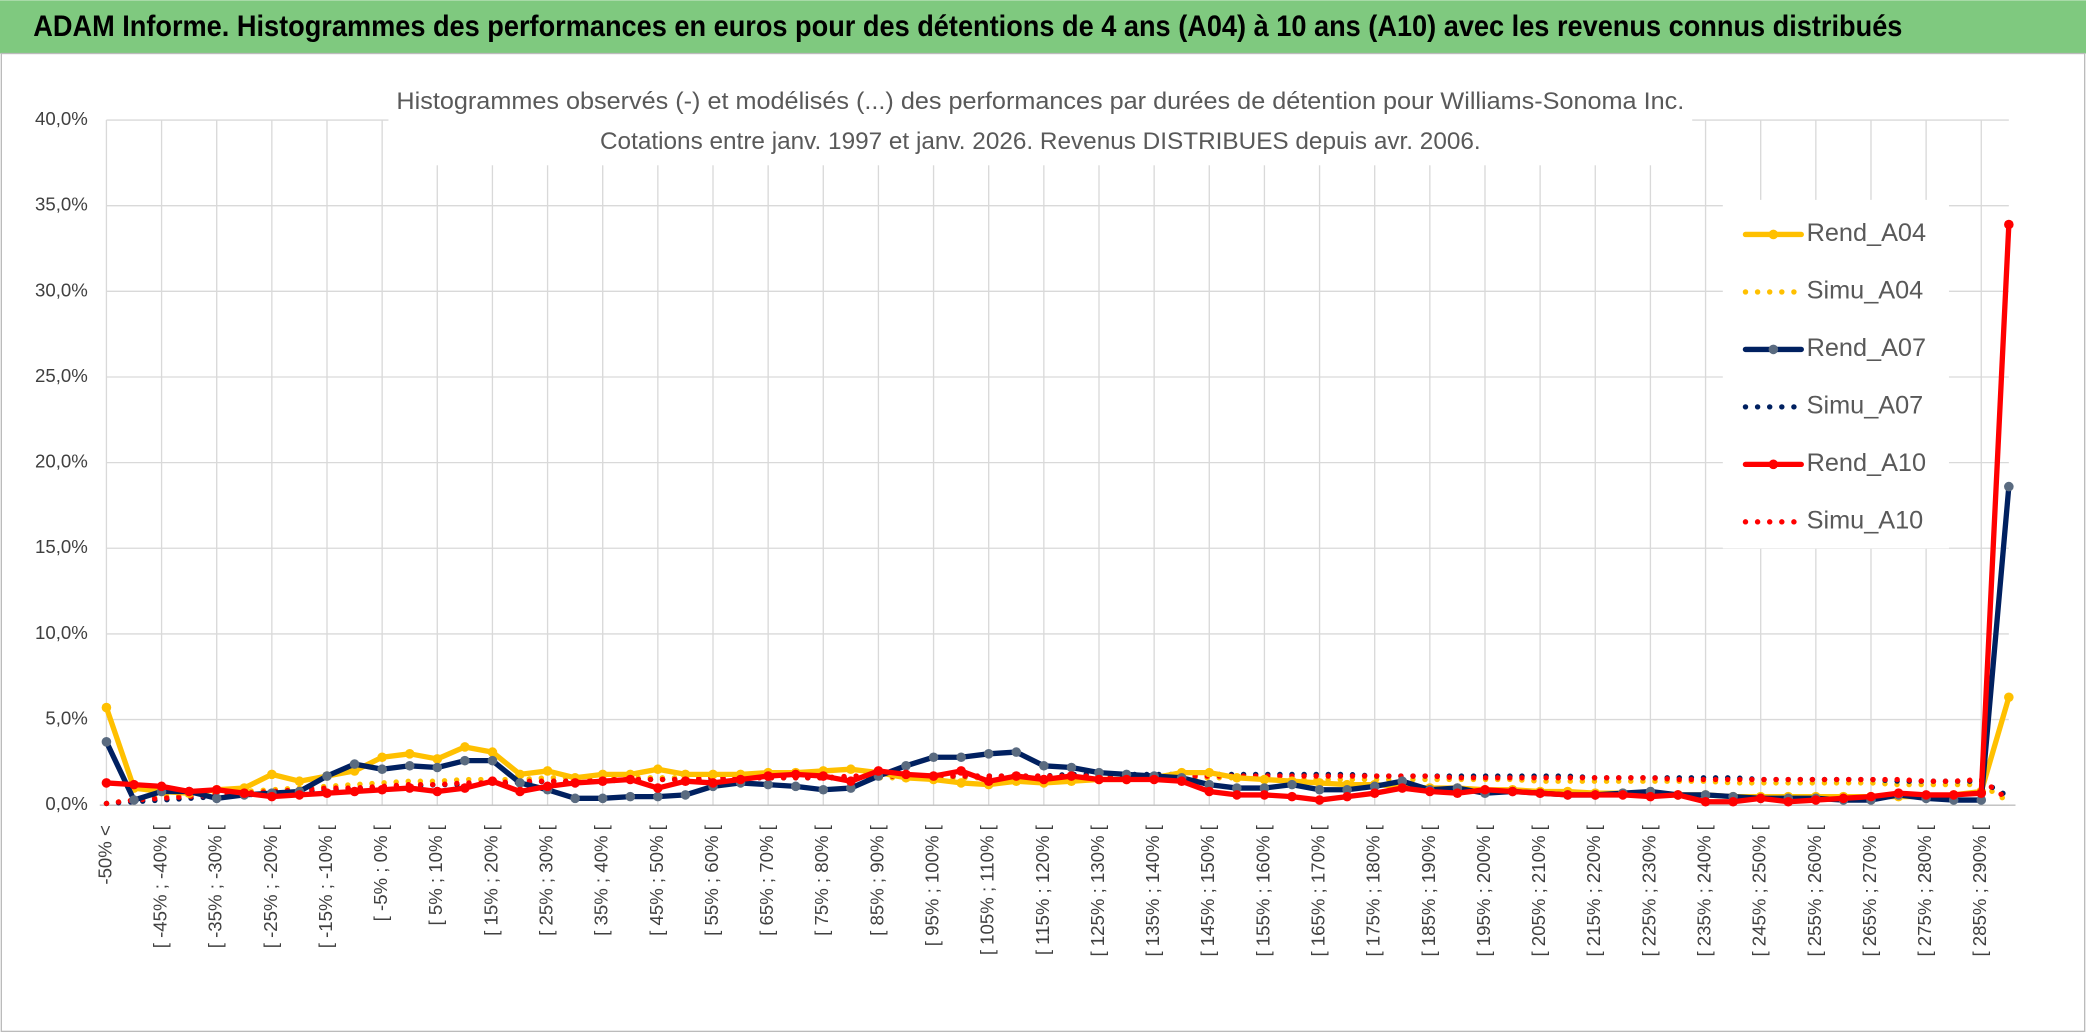  What do you see at coordinates (1979, 890) in the screenshot?
I see `x-tick-label: [ 285% ; 290% [` at bounding box center [1979, 890].